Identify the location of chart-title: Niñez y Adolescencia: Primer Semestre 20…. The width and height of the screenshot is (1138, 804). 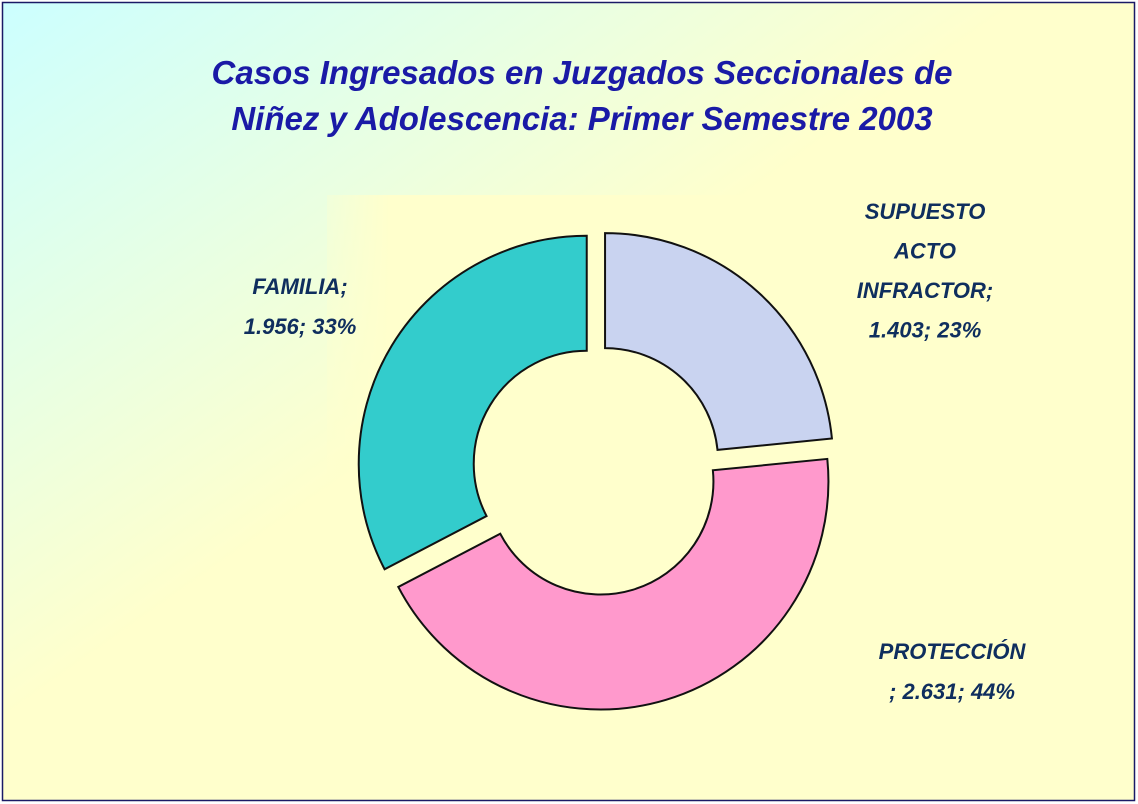
(581, 118).